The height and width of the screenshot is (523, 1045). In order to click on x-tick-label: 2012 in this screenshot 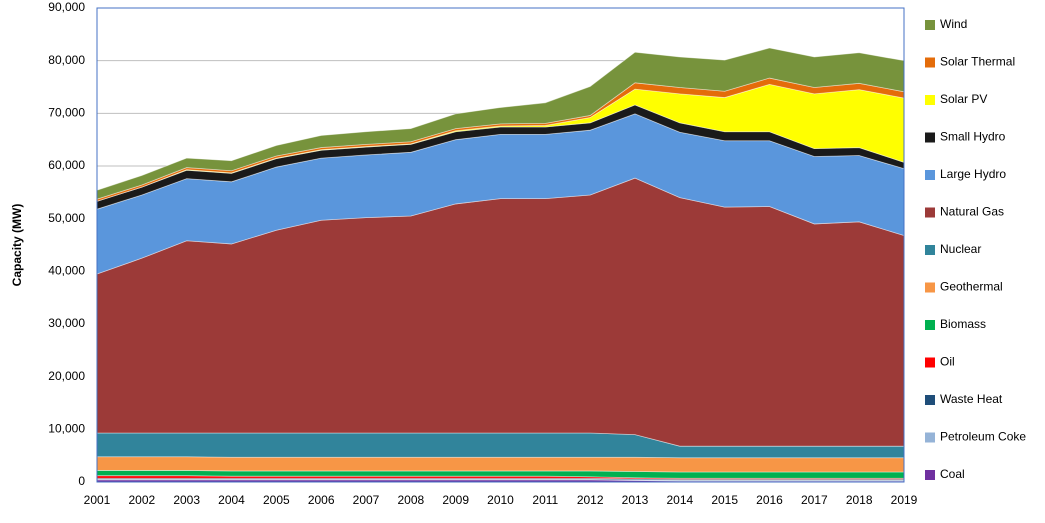, I will do `click(590, 500)`.